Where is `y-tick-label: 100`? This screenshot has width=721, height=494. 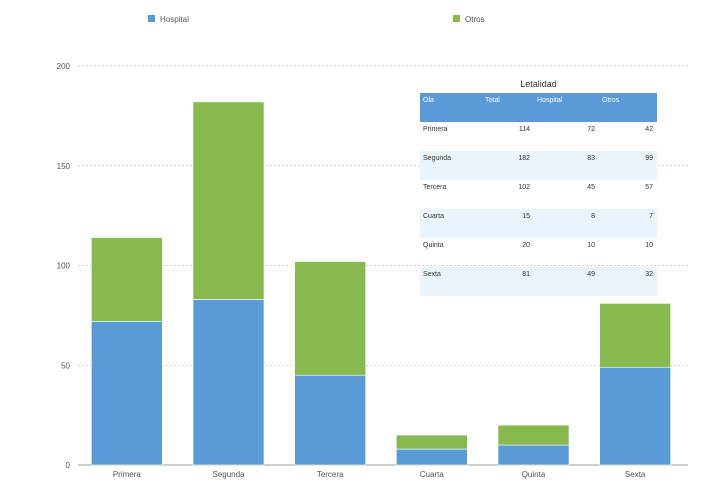 y-tick-label: 100 is located at coordinates (64, 266).